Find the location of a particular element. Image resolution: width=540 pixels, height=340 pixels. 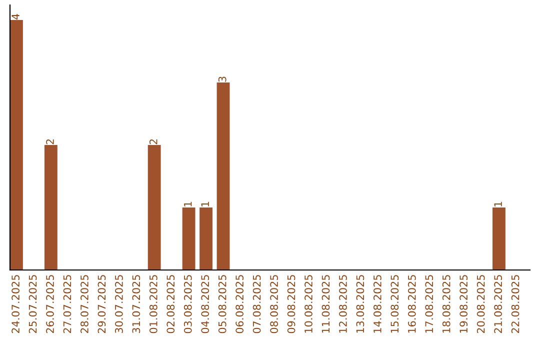

x-tick-label: 29.07.2025 is located at coordinates (102, 304).